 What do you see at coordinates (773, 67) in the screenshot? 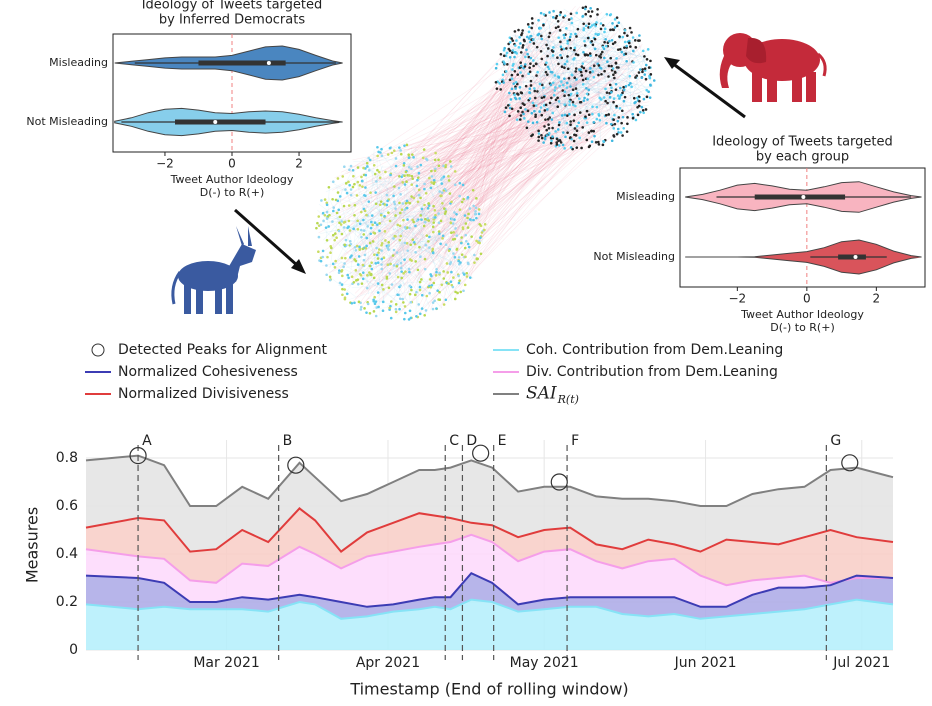
I see `elephant-icon` at bounding box center [773, 67].